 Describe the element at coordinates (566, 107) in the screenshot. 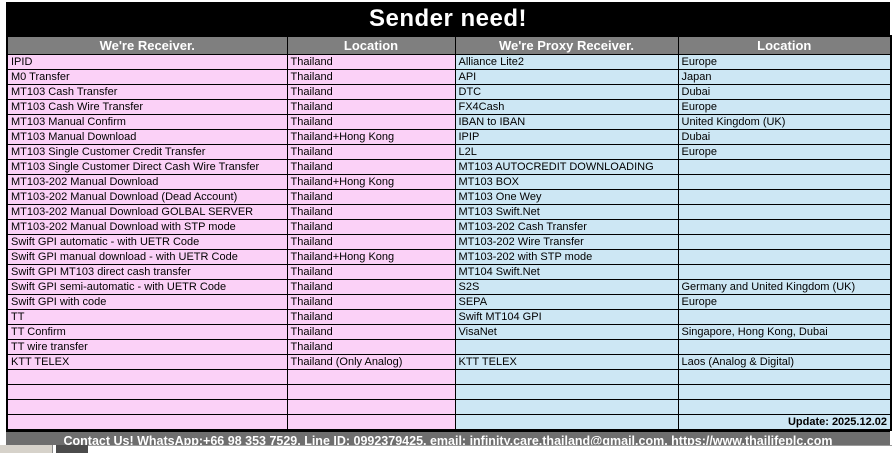

I see `cell-proxy-receiver: FX4Cash` at that location.